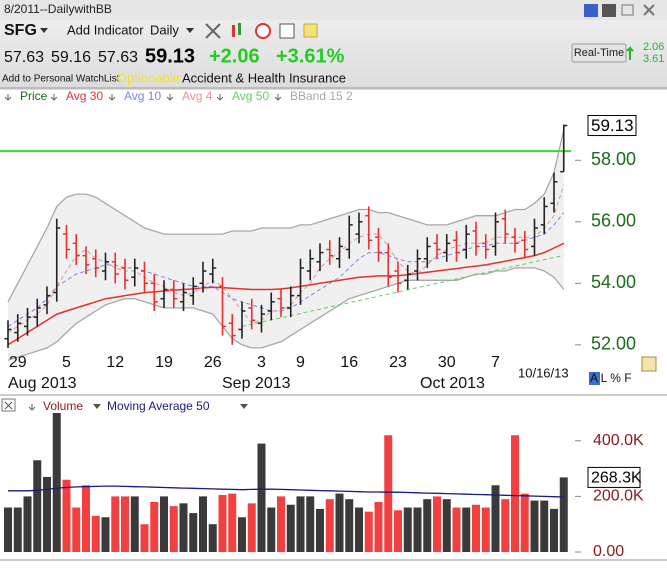 The width and height of the screenshot is (667, 572). Describe the element at coordinates (61, 79) in the screenshot. I see `watchlist-link: Add to Personal WatchList` at that location.